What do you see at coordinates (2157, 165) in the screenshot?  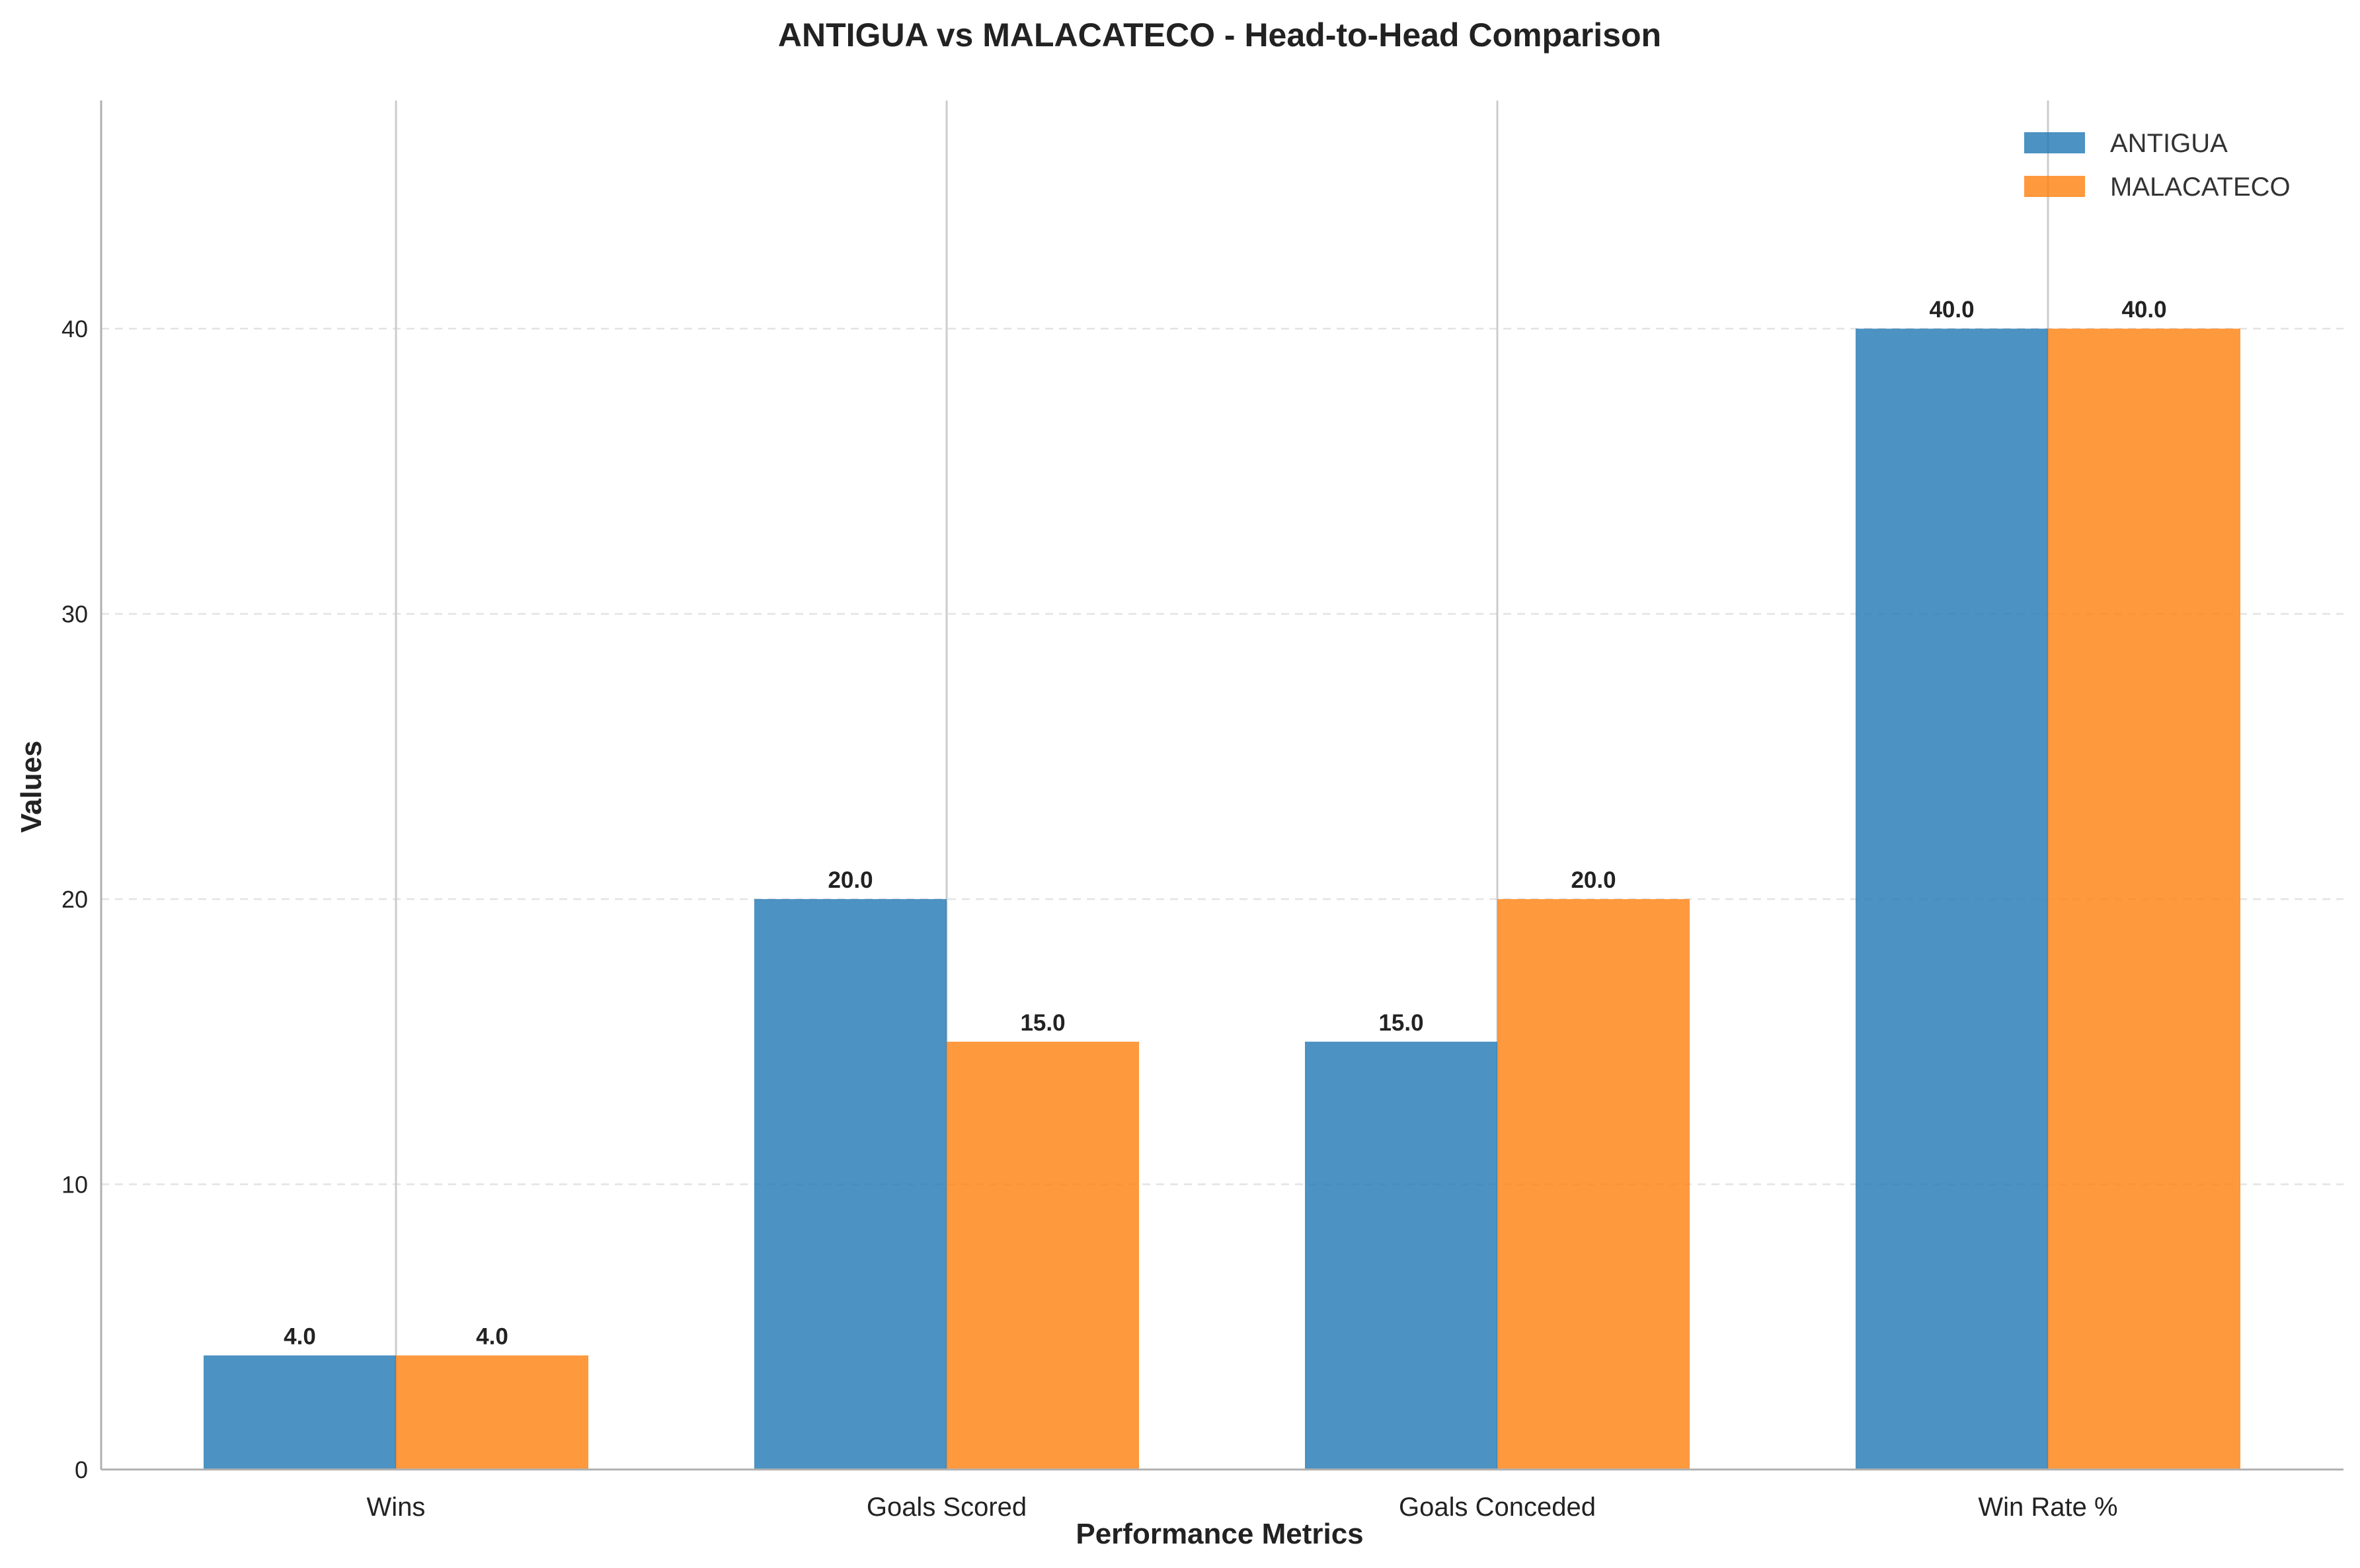 I see `legend: ANTIGUA MALACATECO` at bounding box center [2157, 165].